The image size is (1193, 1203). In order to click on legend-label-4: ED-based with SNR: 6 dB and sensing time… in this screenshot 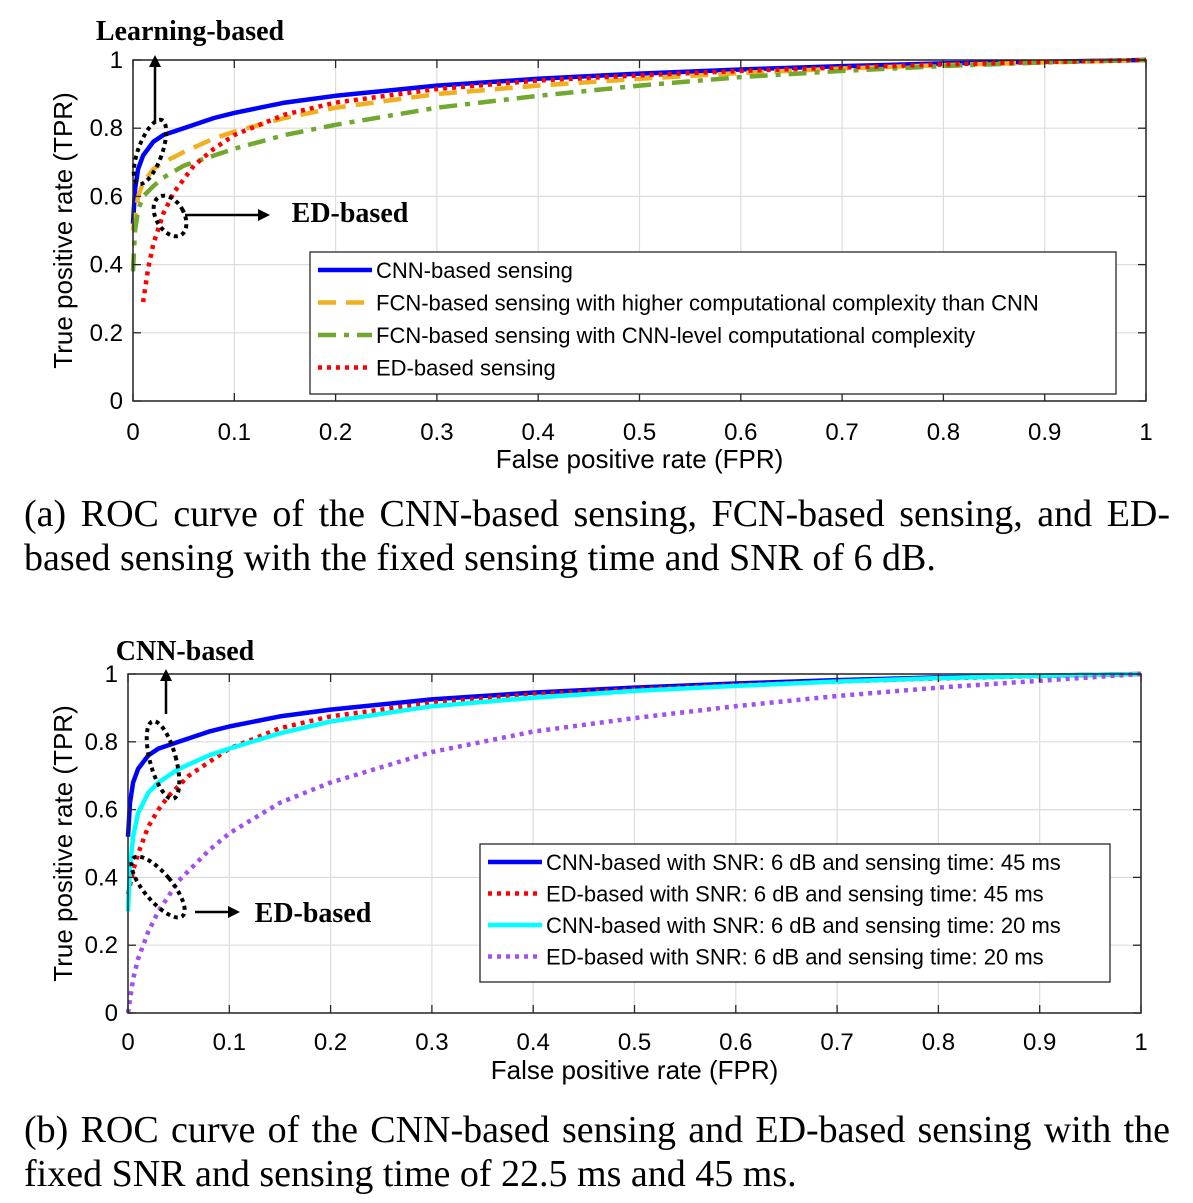, I will do `click(795, 957)`.